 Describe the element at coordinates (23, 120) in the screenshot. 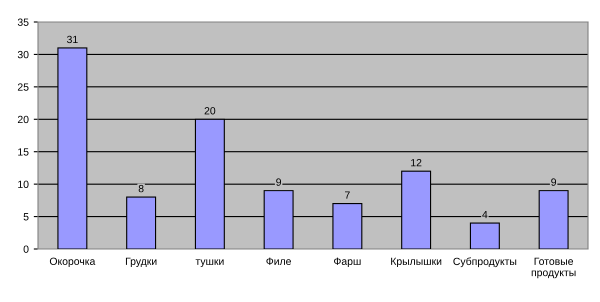

I see `y-tick-label: 20` at that location.